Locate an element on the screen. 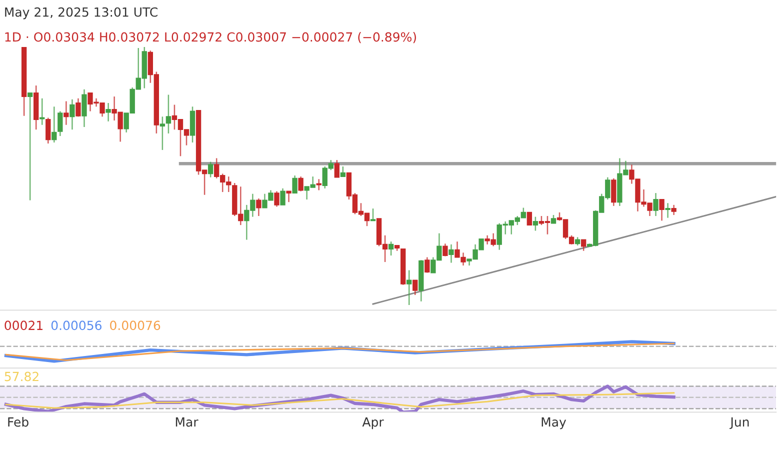  text: 00021 is located at coordinates (23, 325).